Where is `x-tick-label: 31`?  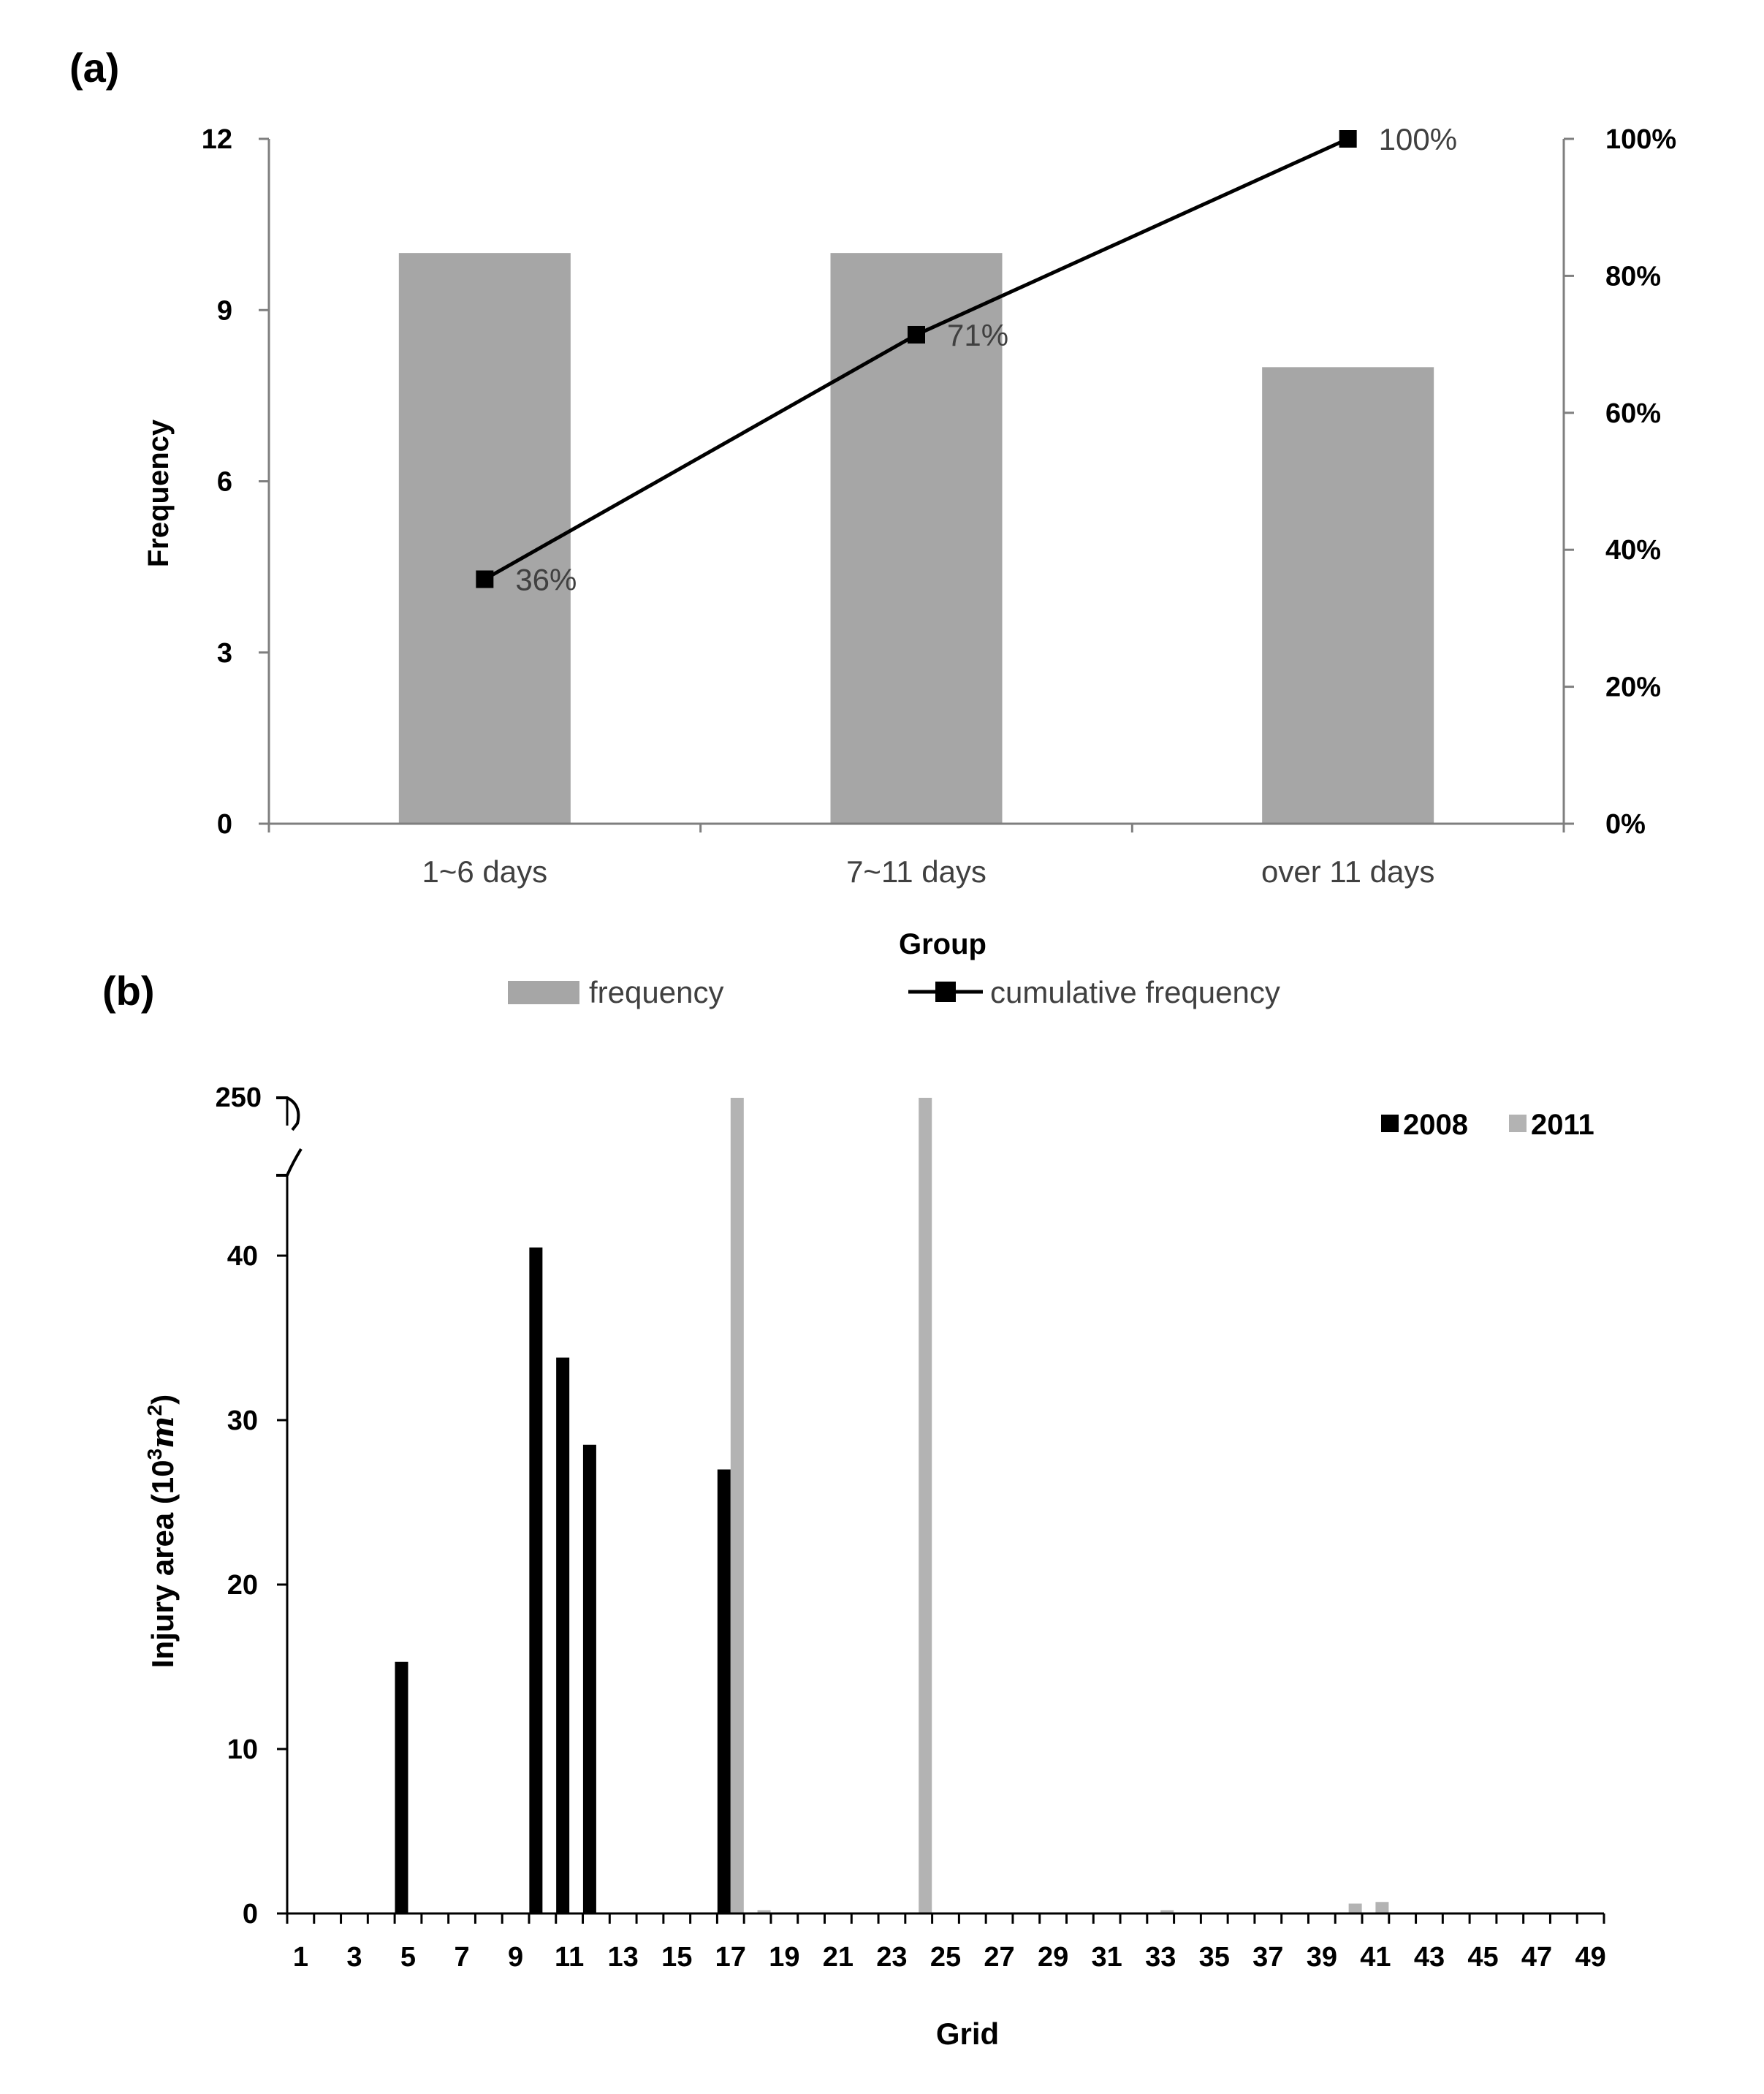 x-tick-label: 31 is located at coordinates (1107, 1957).